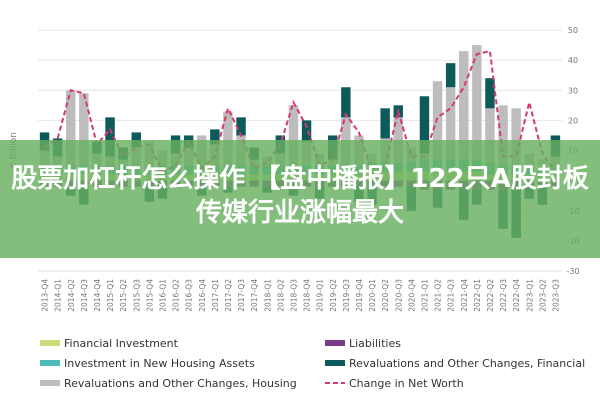  What do you see at coordinates (572, 271) in the screenshot?
I see `y-tick-label: -30` at bounding box center [572, 271].